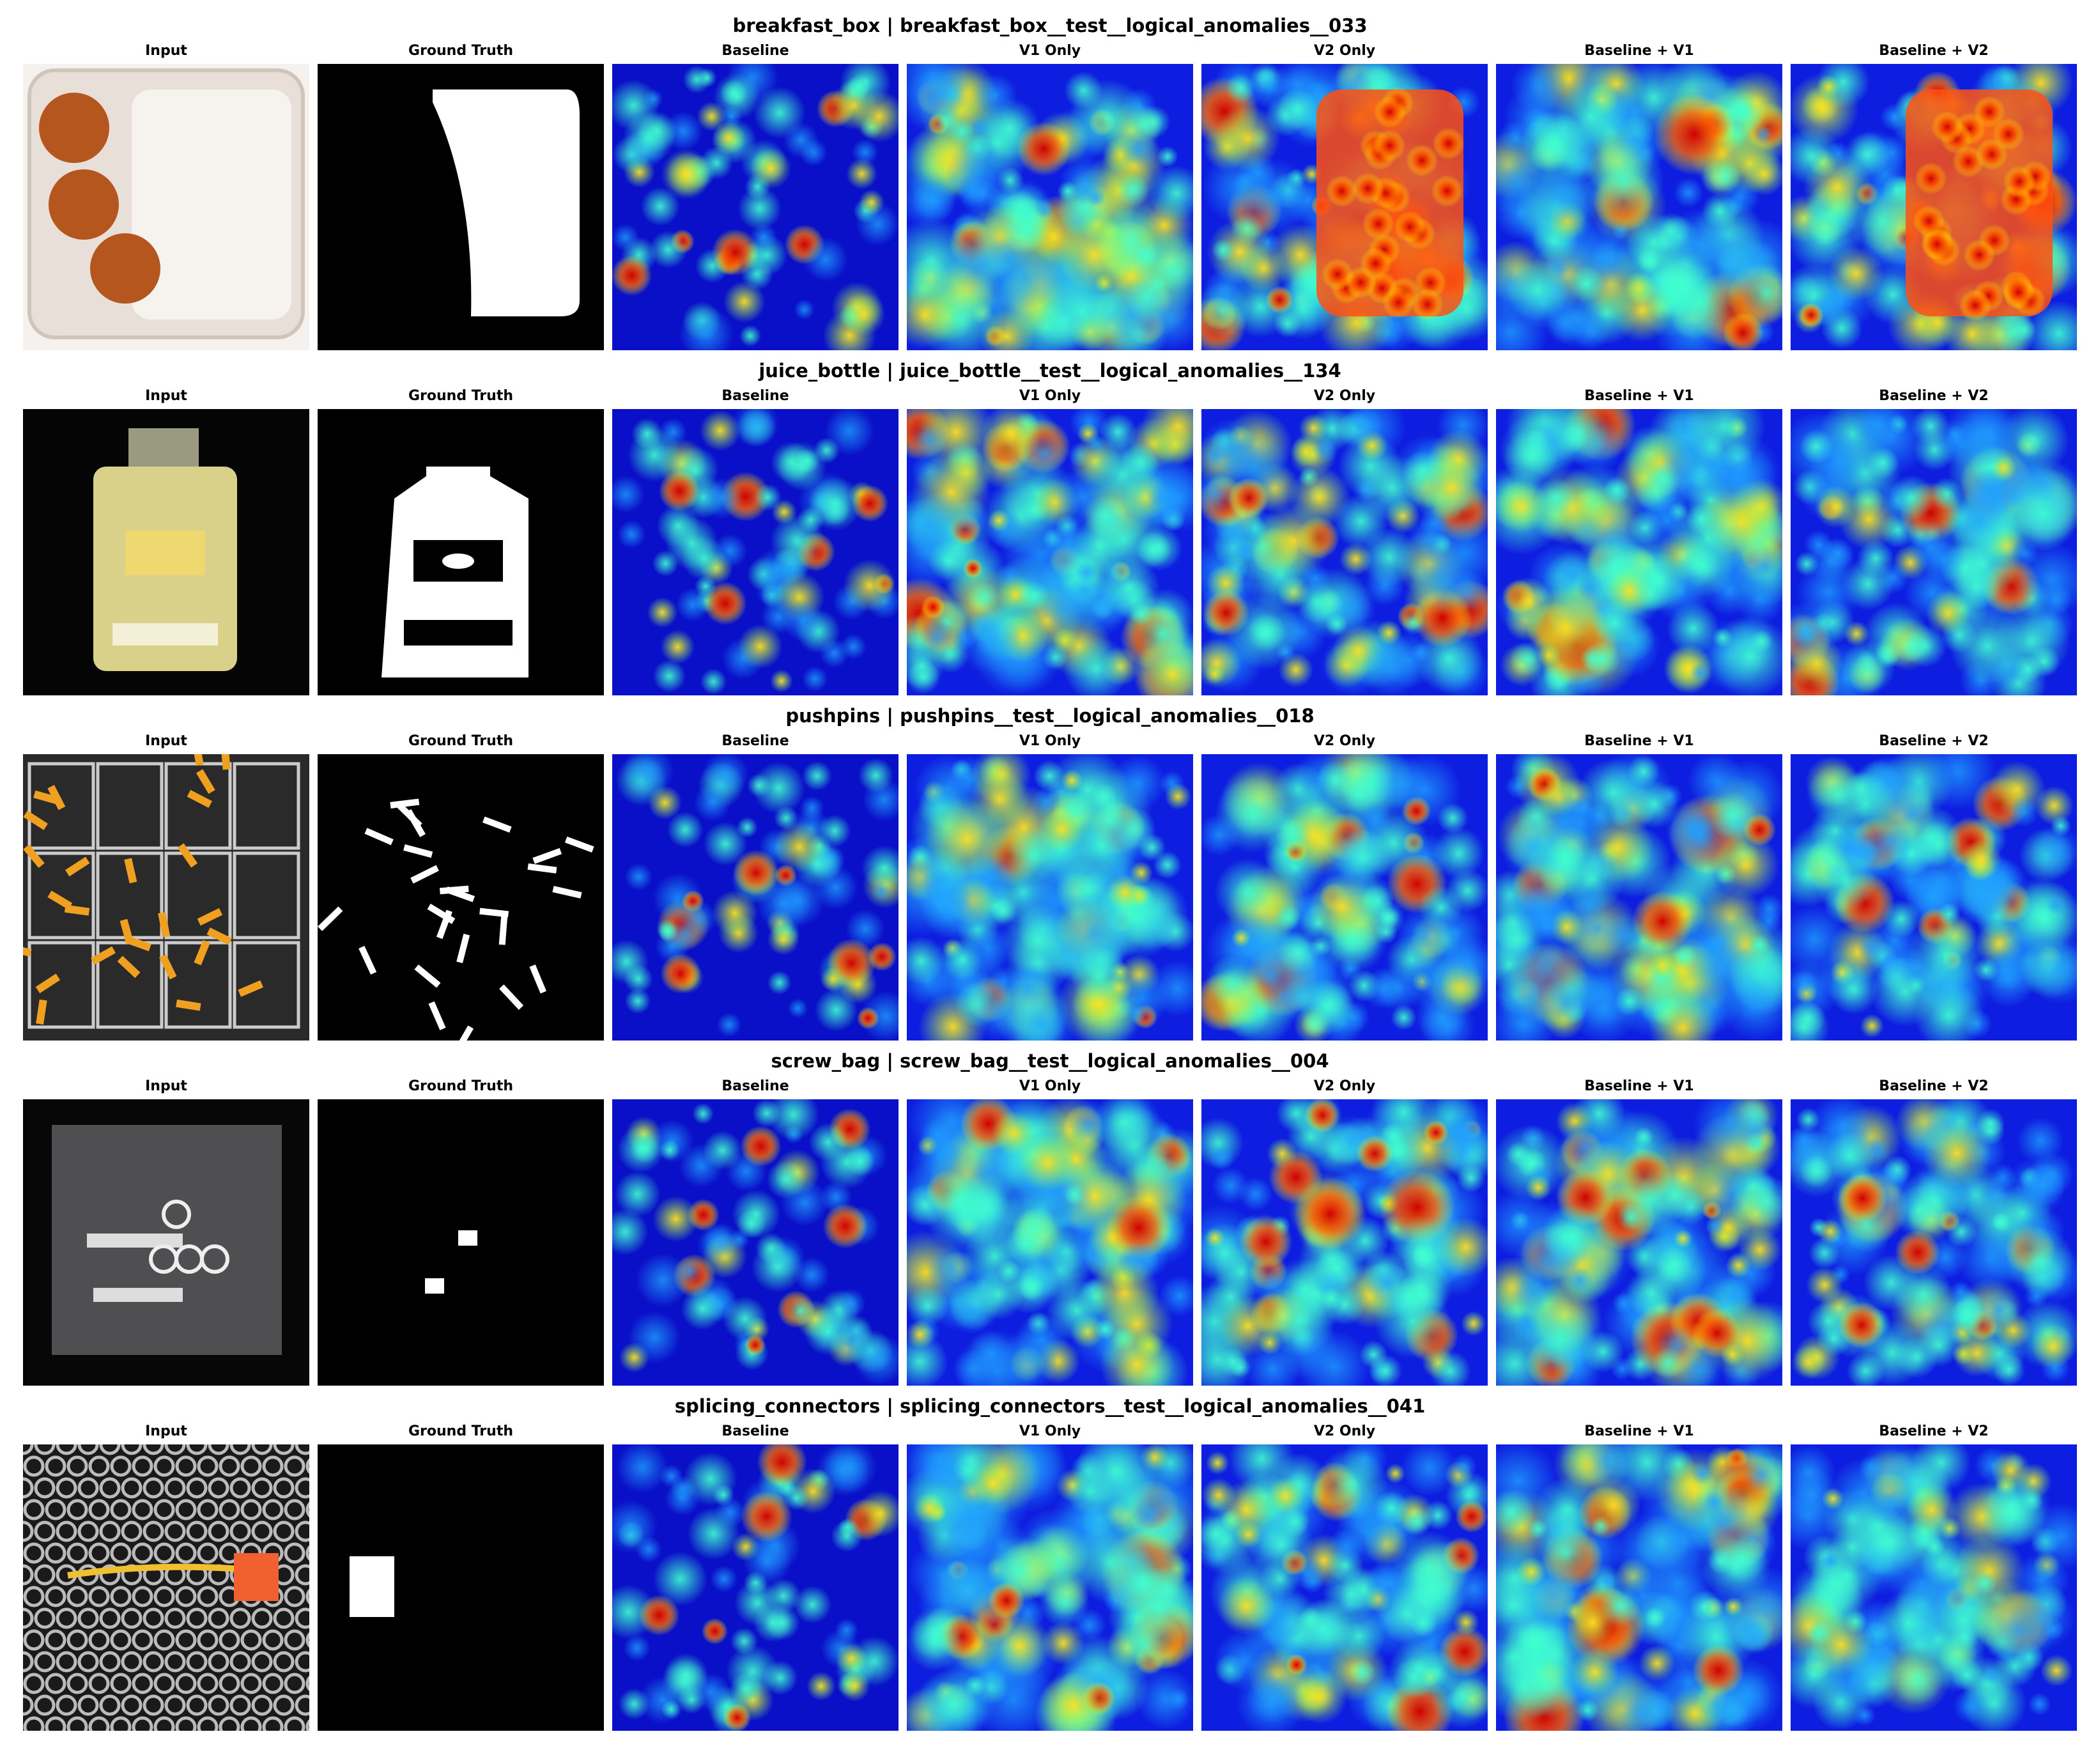  I want to click on column-title: Baseline, so click(755, 1431).